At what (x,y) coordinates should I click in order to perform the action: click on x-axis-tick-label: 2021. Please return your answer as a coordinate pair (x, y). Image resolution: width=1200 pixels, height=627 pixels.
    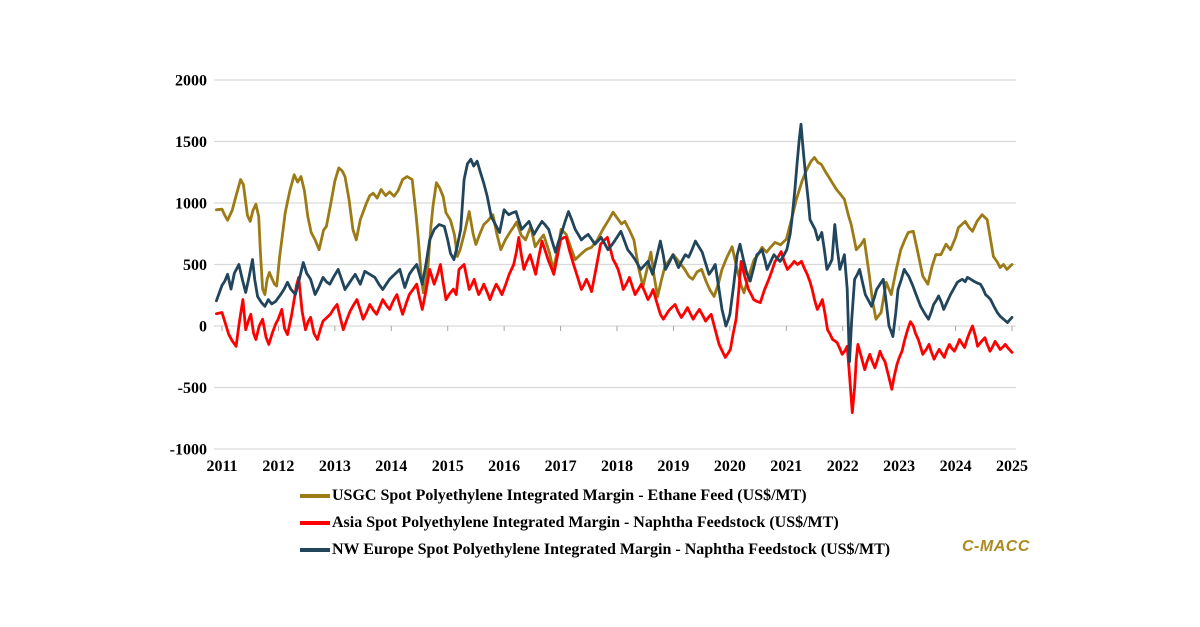
    Looking at the image, I should click on (786, 466).